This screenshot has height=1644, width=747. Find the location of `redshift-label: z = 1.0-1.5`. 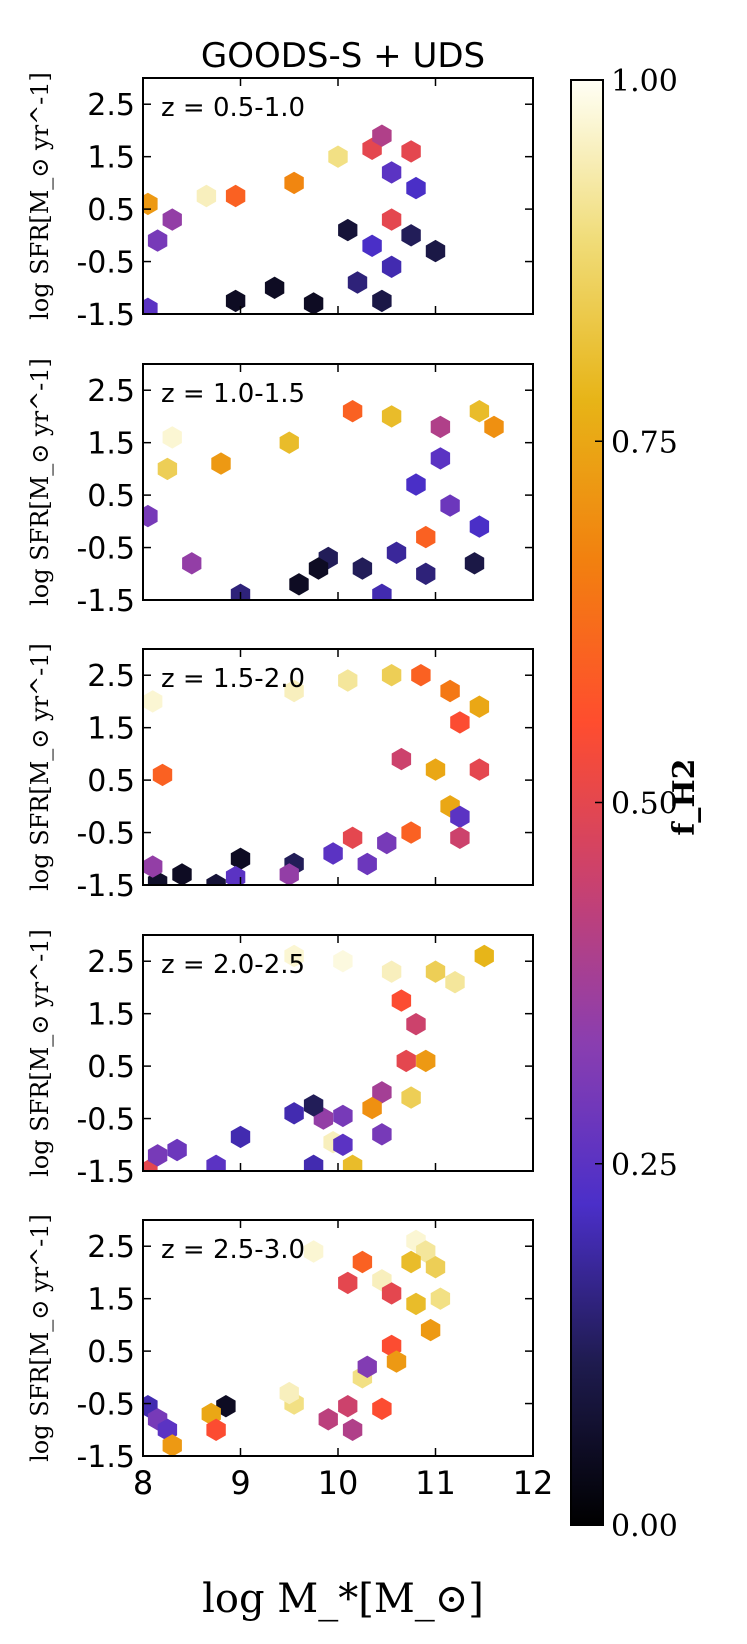

redshift-label: z = 1.0-1.5 is located at coordinates (233, 394).